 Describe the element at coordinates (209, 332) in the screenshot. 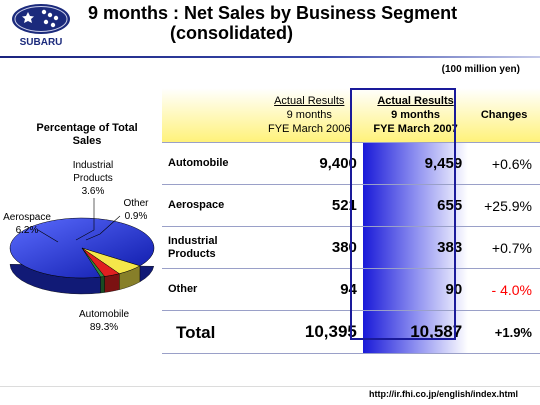

I see `total-label: Total` at that location.